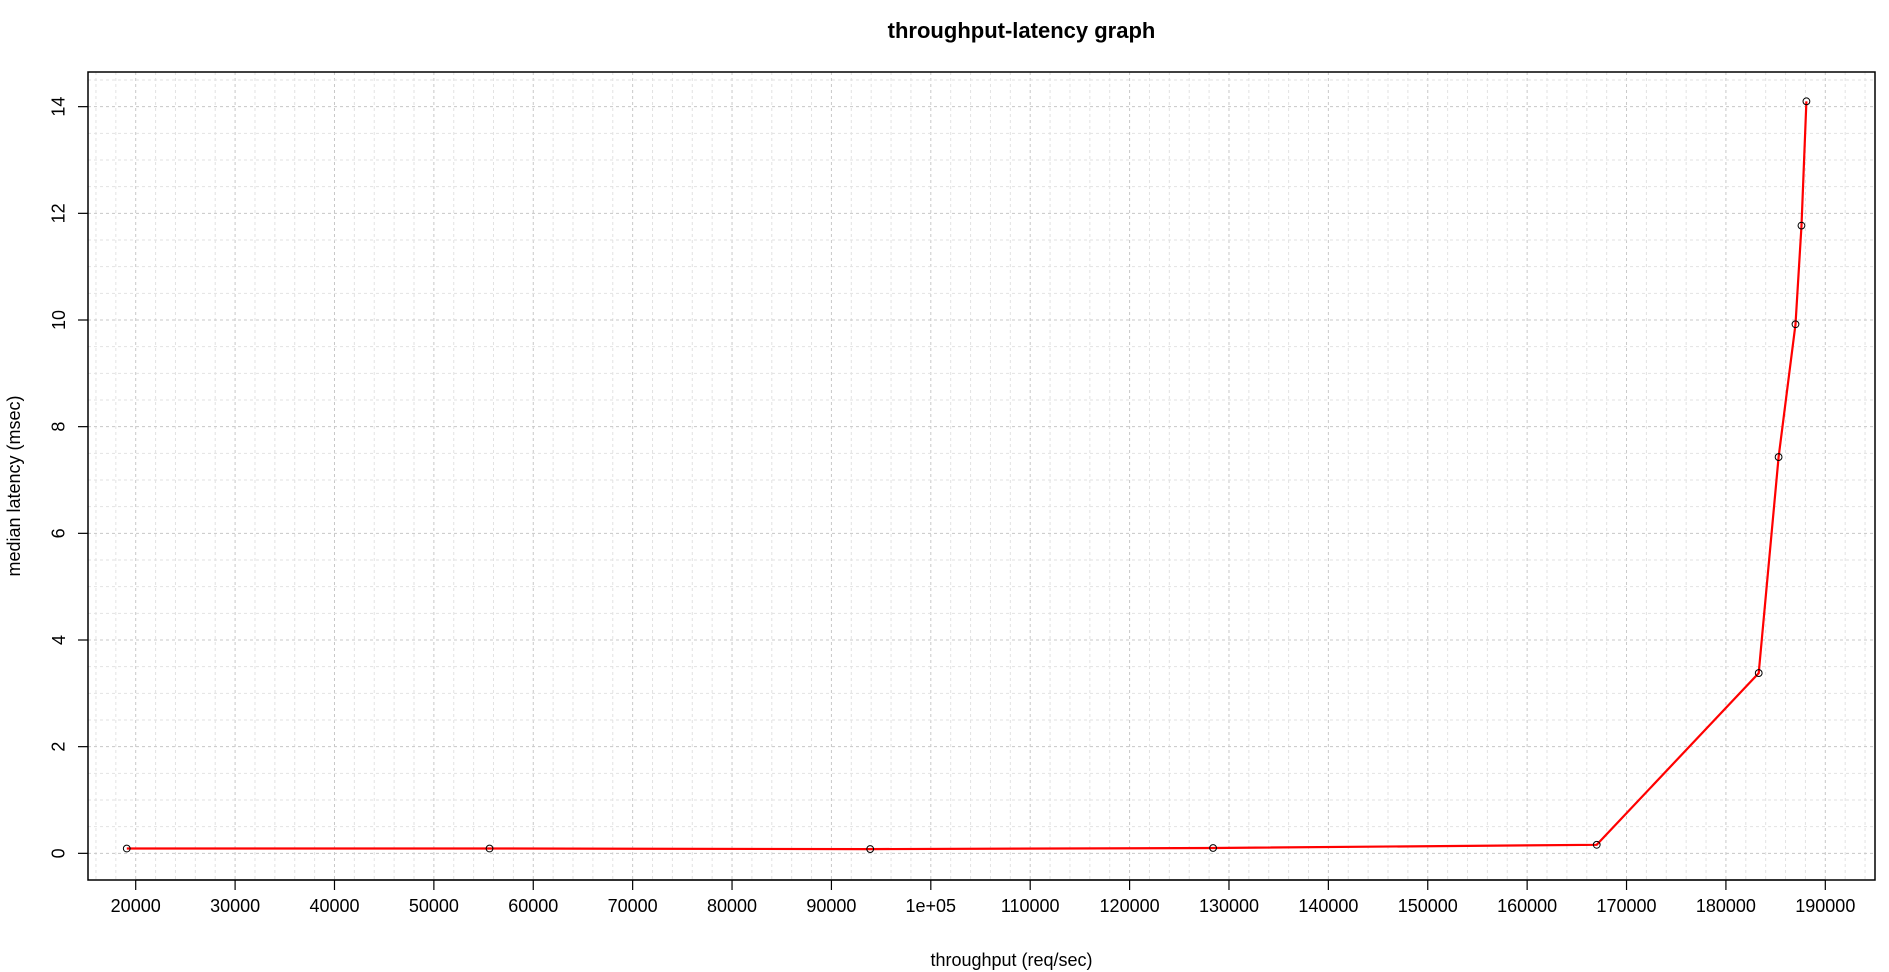 Image resolution: width=1889 pixels, height=972 pixels. What do you see at coordinates (136, 906) in the screenshot?
I see `x-tick-label: 20000` at bounding box center [136, 906].